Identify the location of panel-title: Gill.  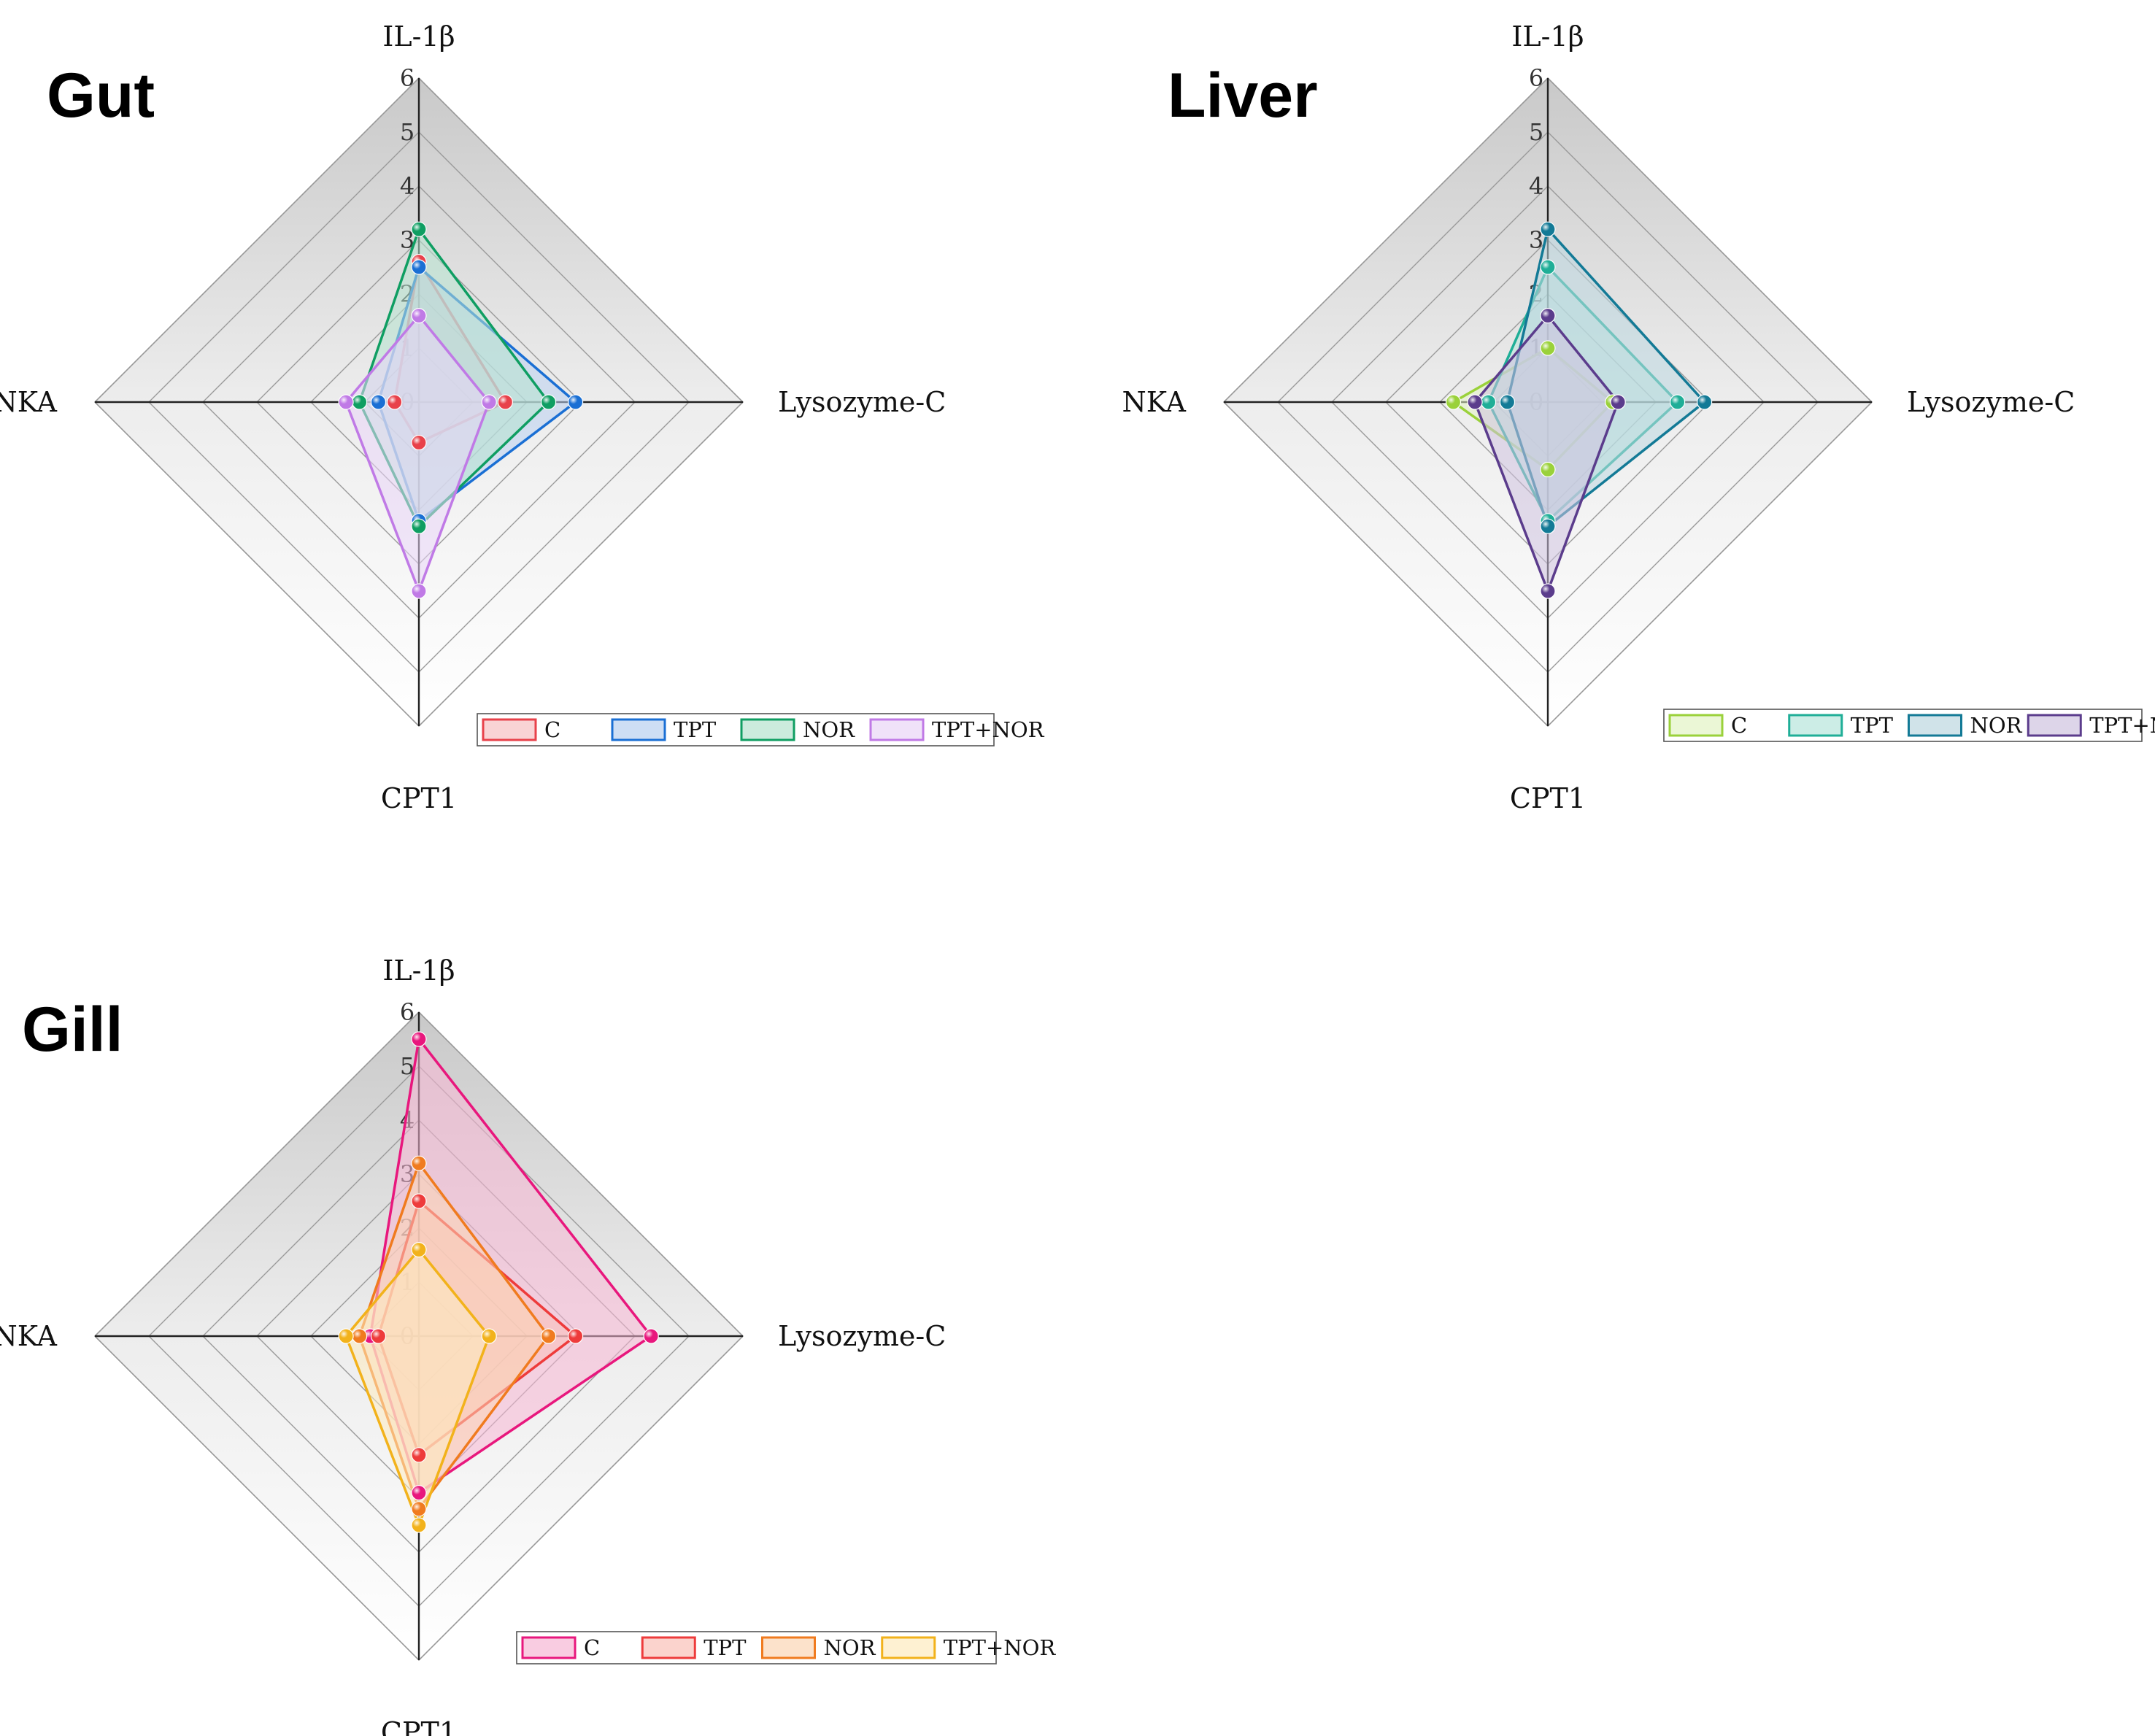
(72, 1030).